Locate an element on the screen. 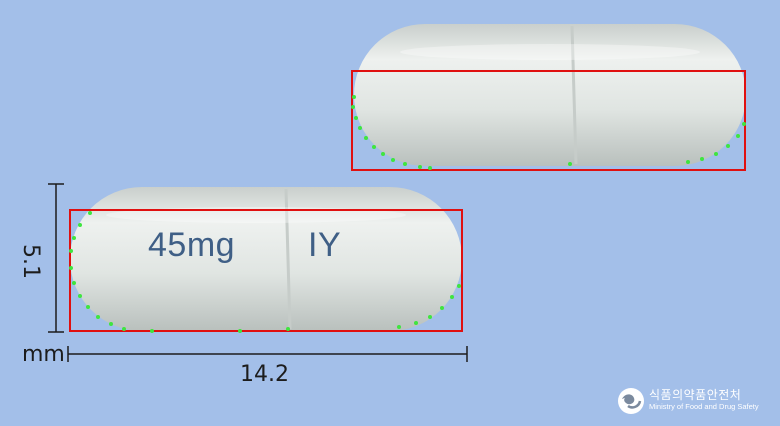 This screenshot has height=426, width=780. logo-english-text: Ministry of Food and Drug Safety is located at coordinates (704, 406).